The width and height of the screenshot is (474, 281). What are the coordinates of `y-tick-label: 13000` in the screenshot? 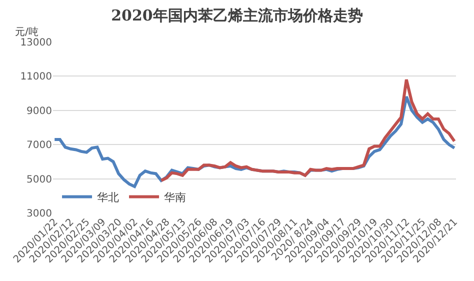 It's located at (36, 43).